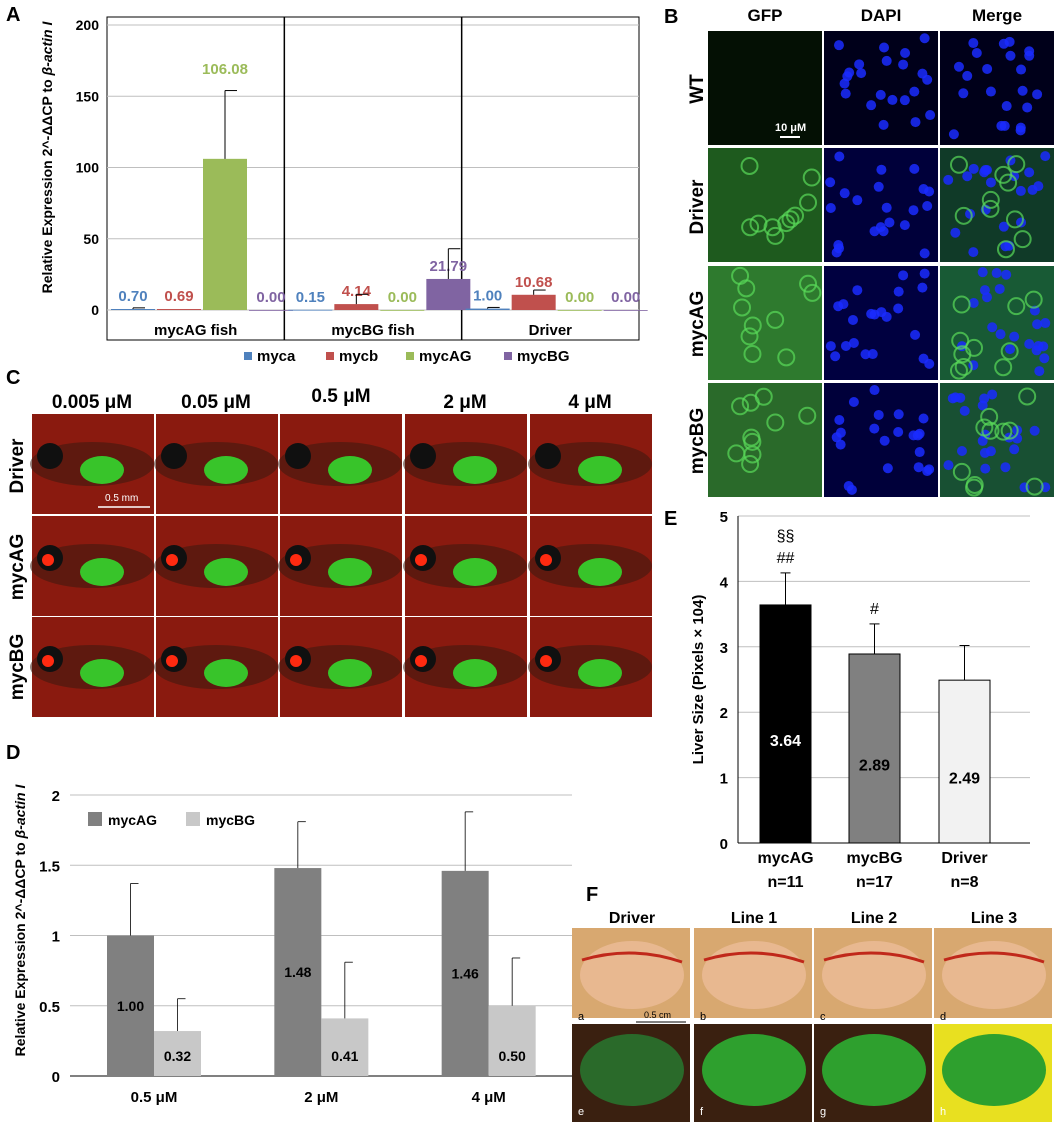 Image resolution: width=1058 pixels, height=1125 pixels. I want to click on panel-f-letter-b: b, so click(703, 1017).